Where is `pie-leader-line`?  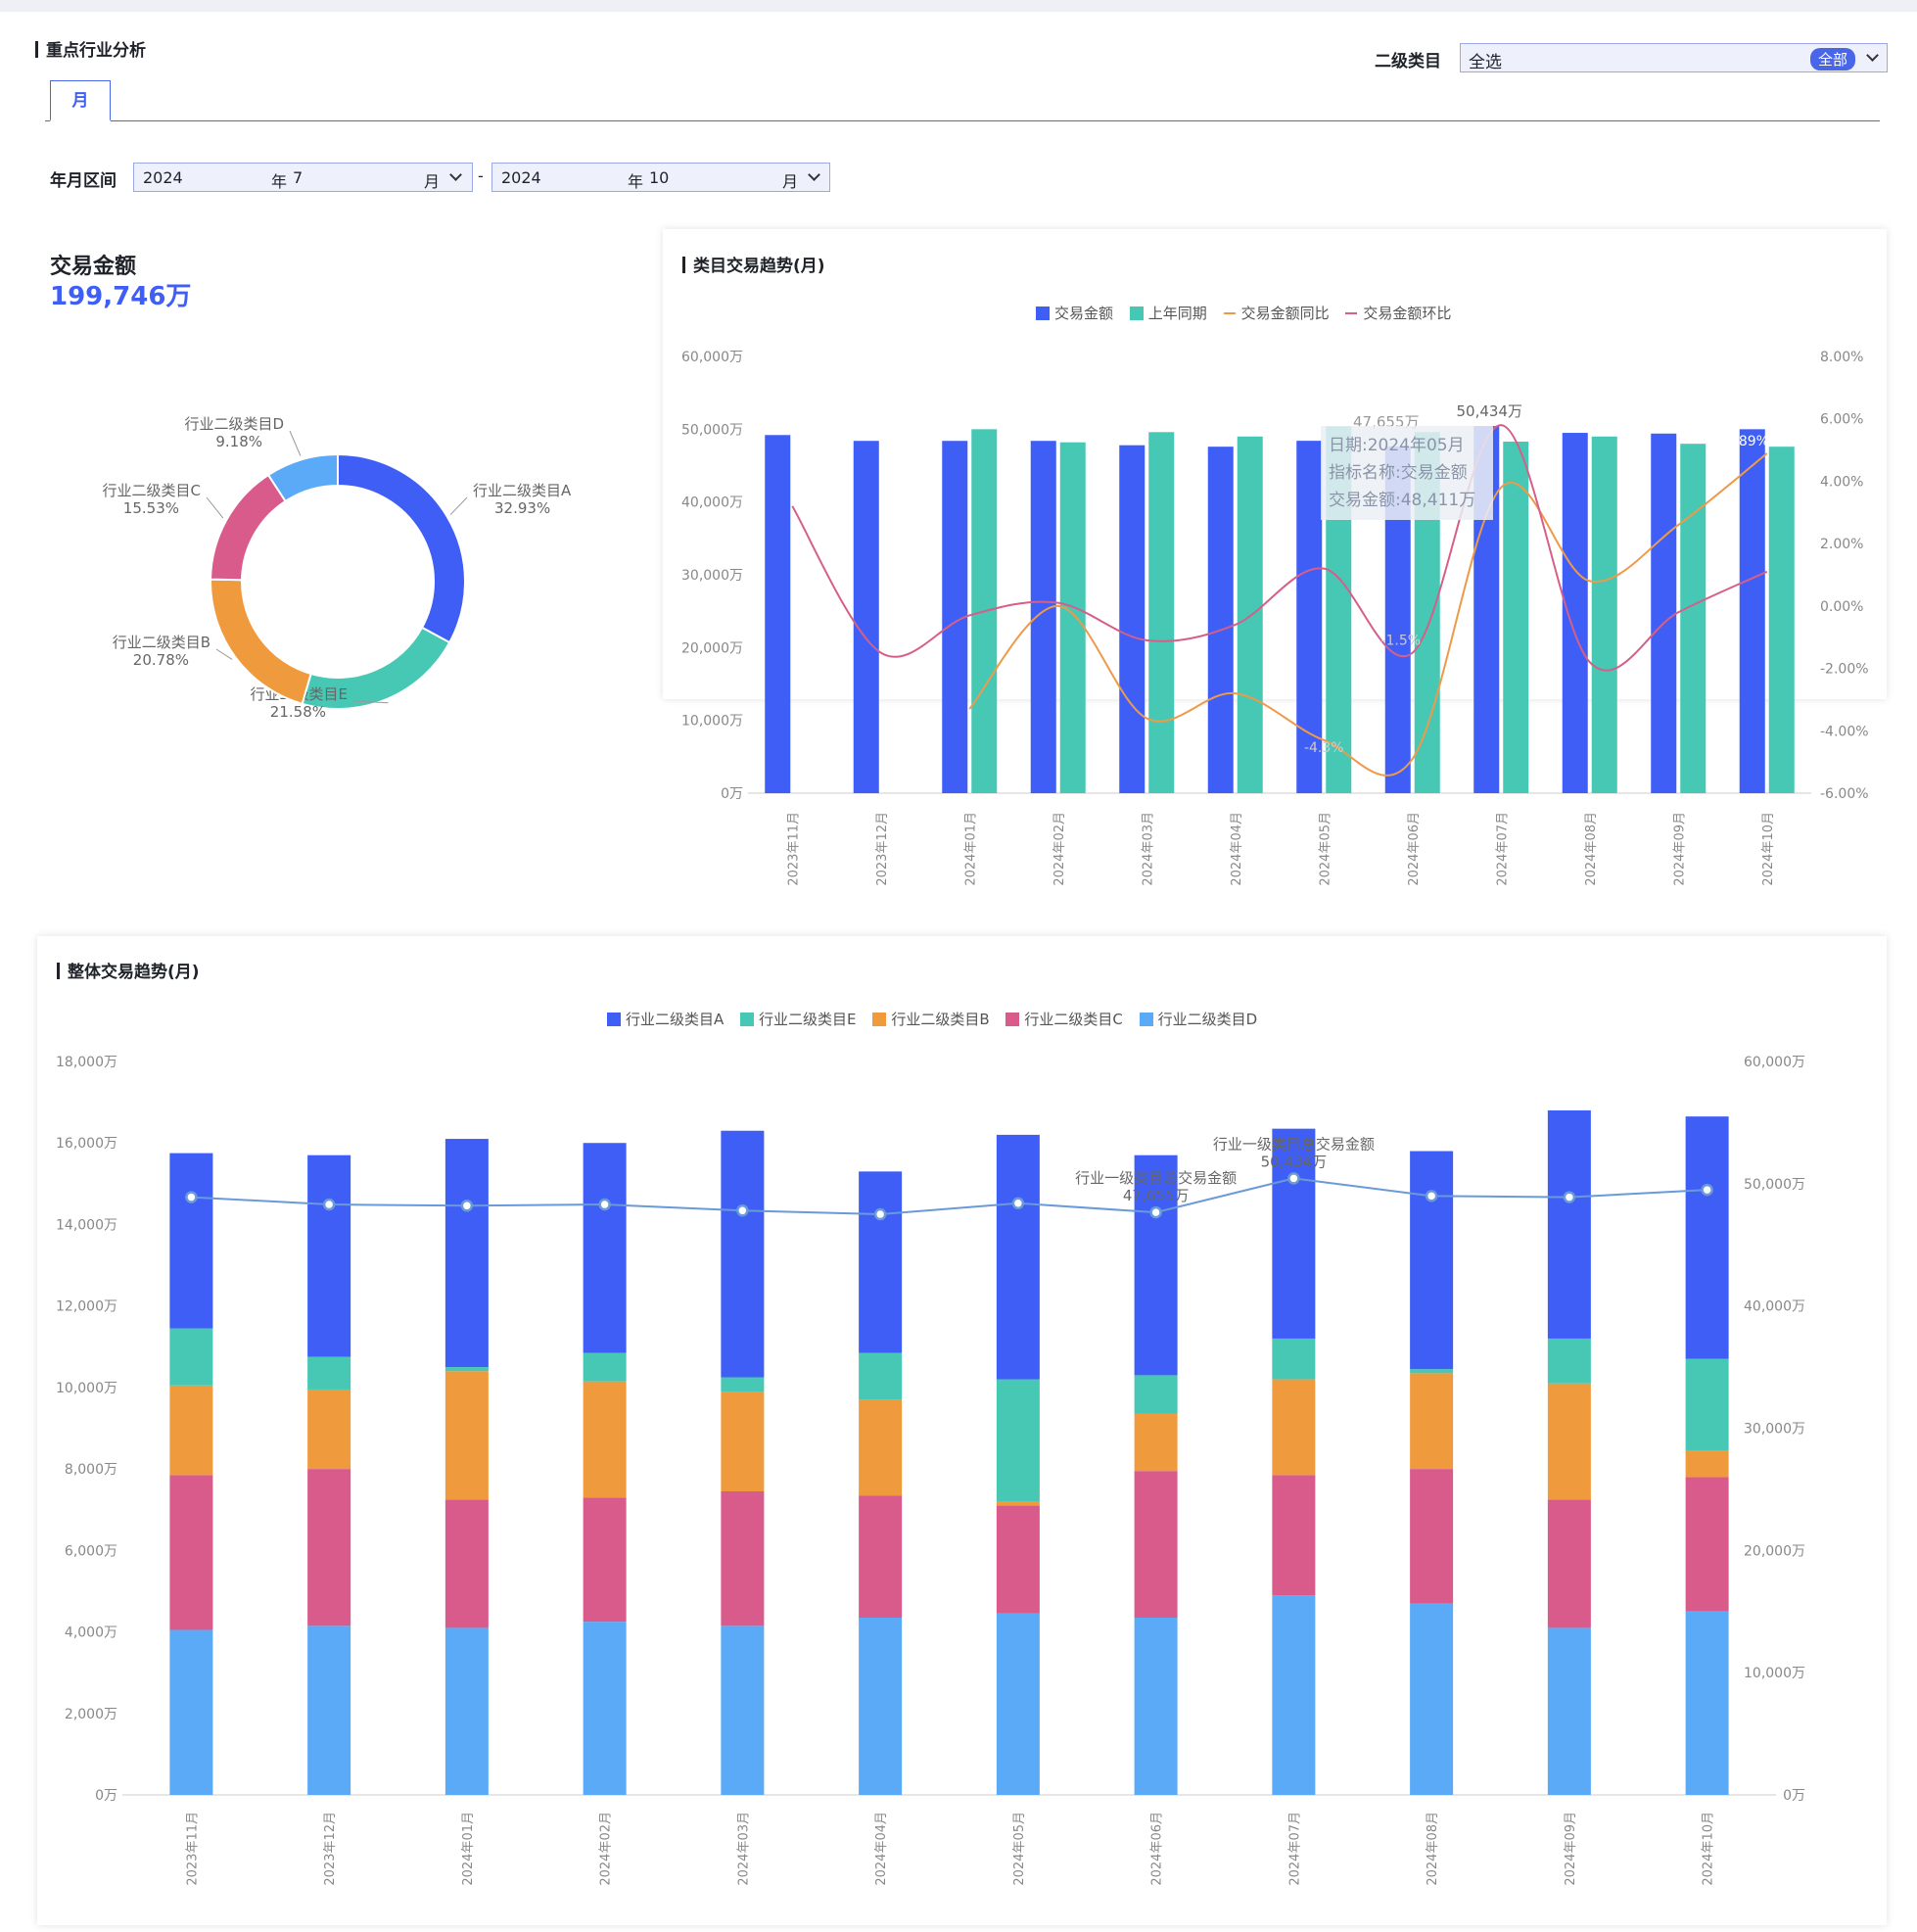
pie-leader-line is located at coordinates (224, 654).